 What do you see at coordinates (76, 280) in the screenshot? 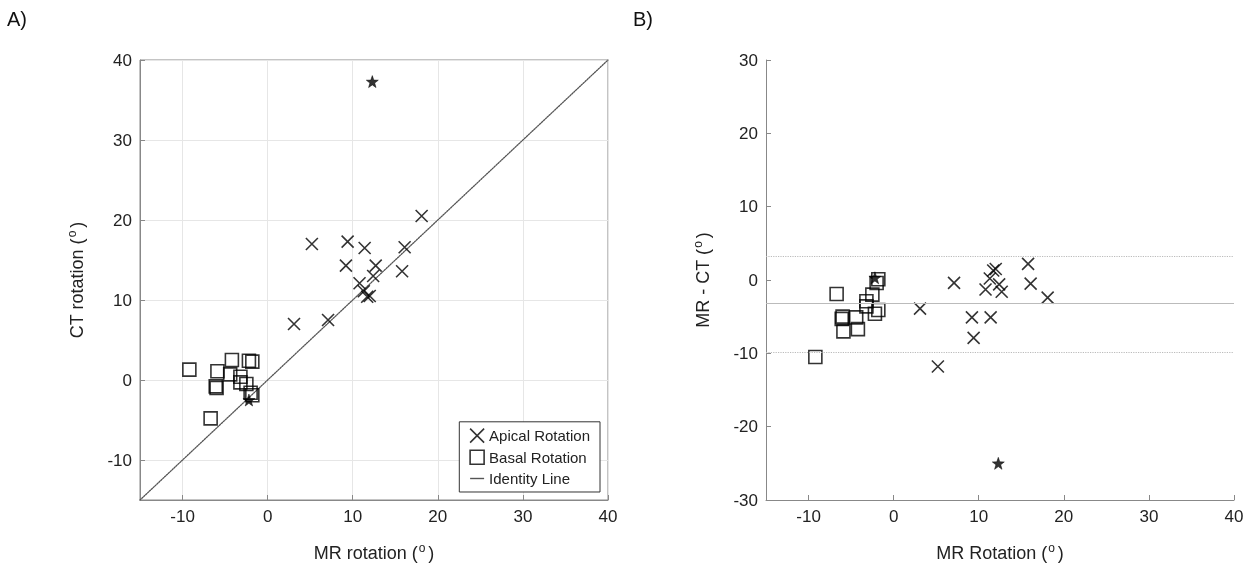
I see `y-axis-title: CT rotation (o)` at bounding box center [76, 280].